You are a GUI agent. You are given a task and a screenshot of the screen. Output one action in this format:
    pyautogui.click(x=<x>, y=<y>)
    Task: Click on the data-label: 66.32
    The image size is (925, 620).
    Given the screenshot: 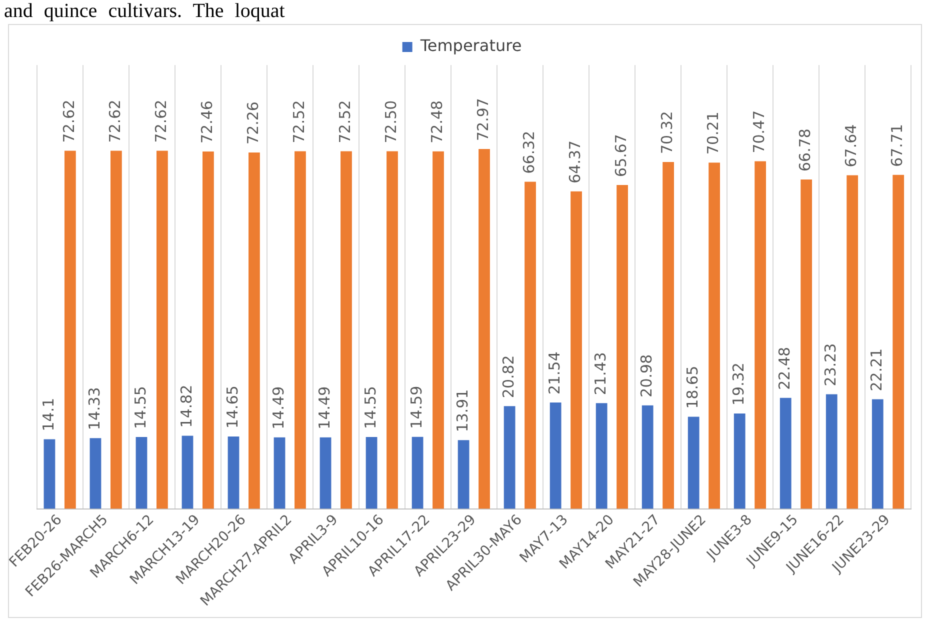 What is the action you would take?
    pyautogui.click(x=529, y=152)
    